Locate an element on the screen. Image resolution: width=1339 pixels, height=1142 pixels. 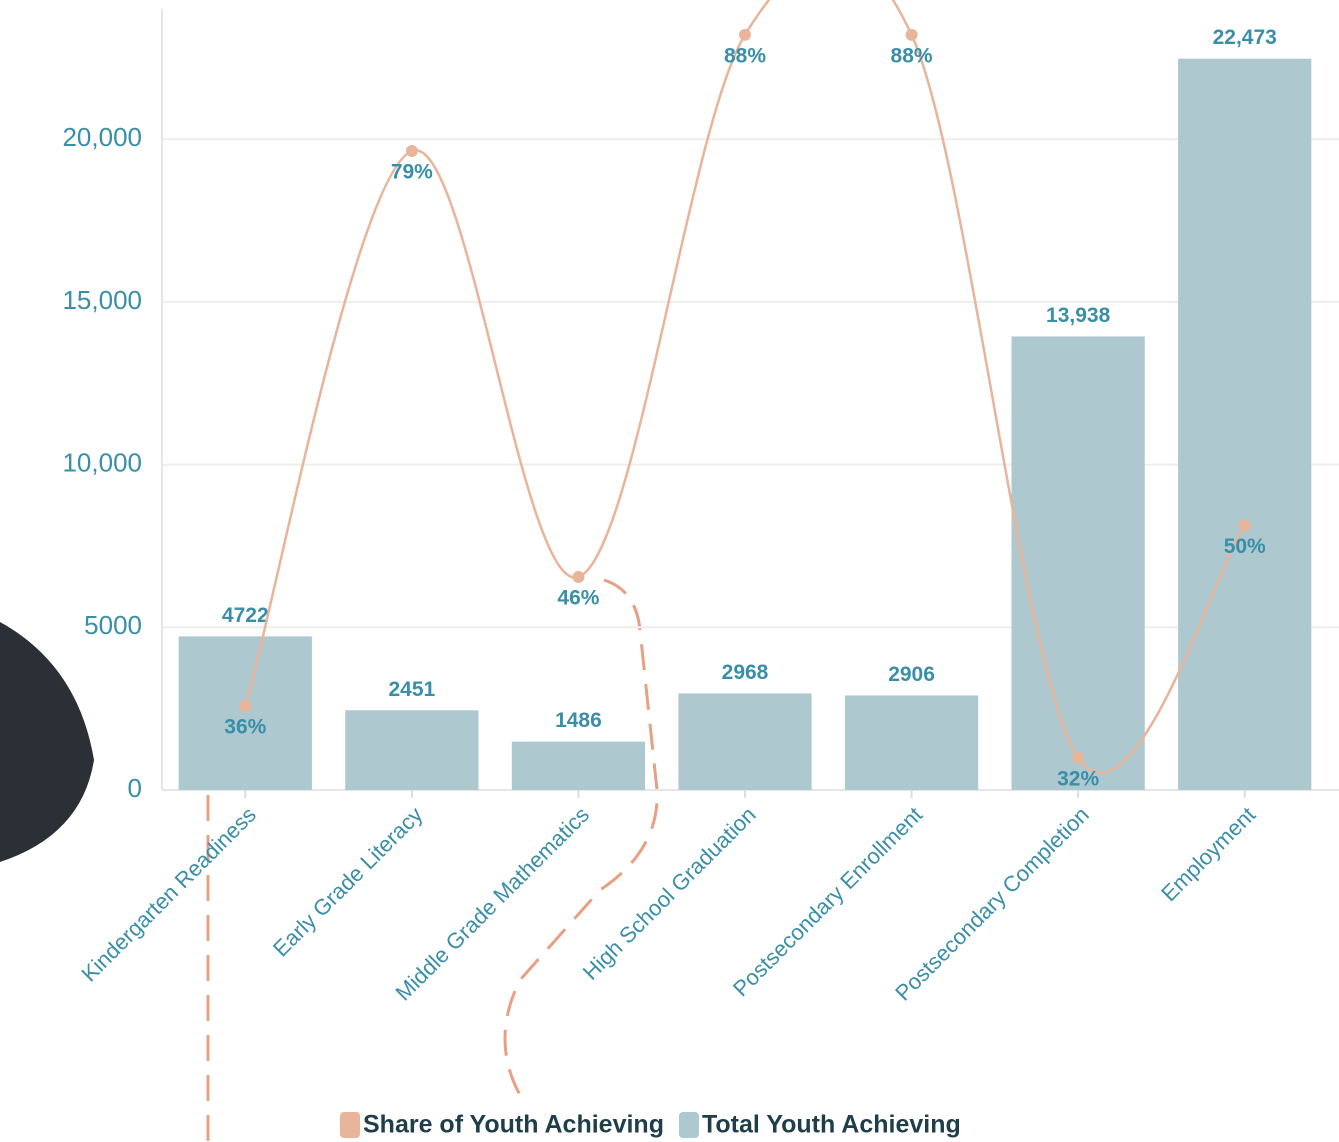
x-tick-label: High School Graduation is located at coordinates (669, 893).